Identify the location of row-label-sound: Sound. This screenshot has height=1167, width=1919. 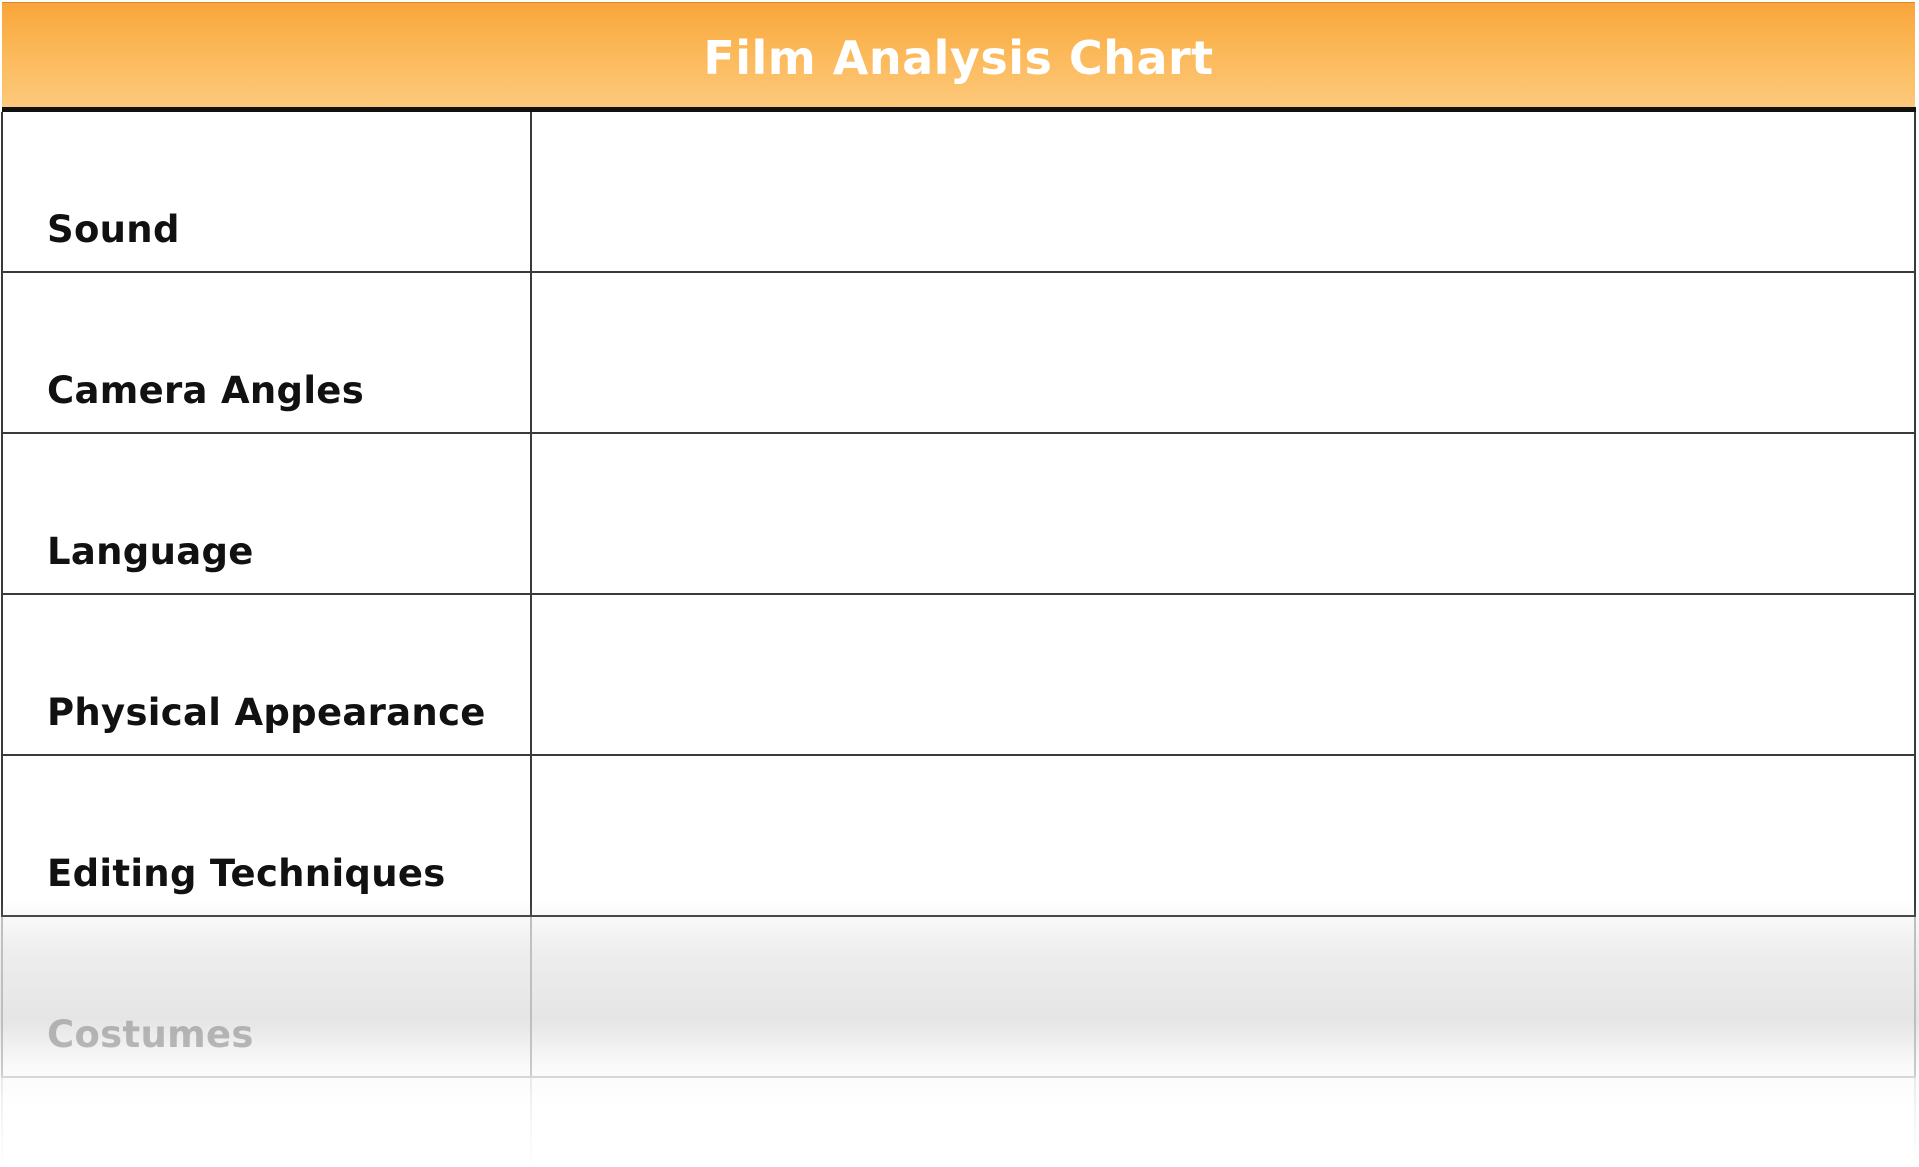
(113, 229).